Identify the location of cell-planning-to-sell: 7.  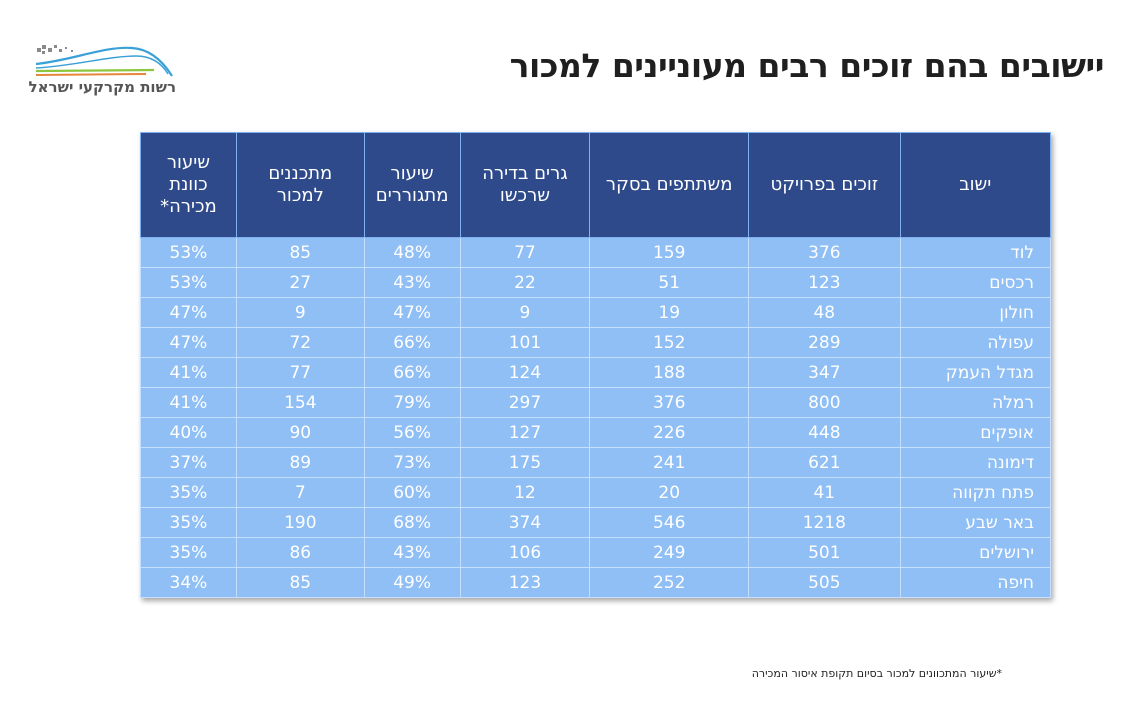
(300, 492).